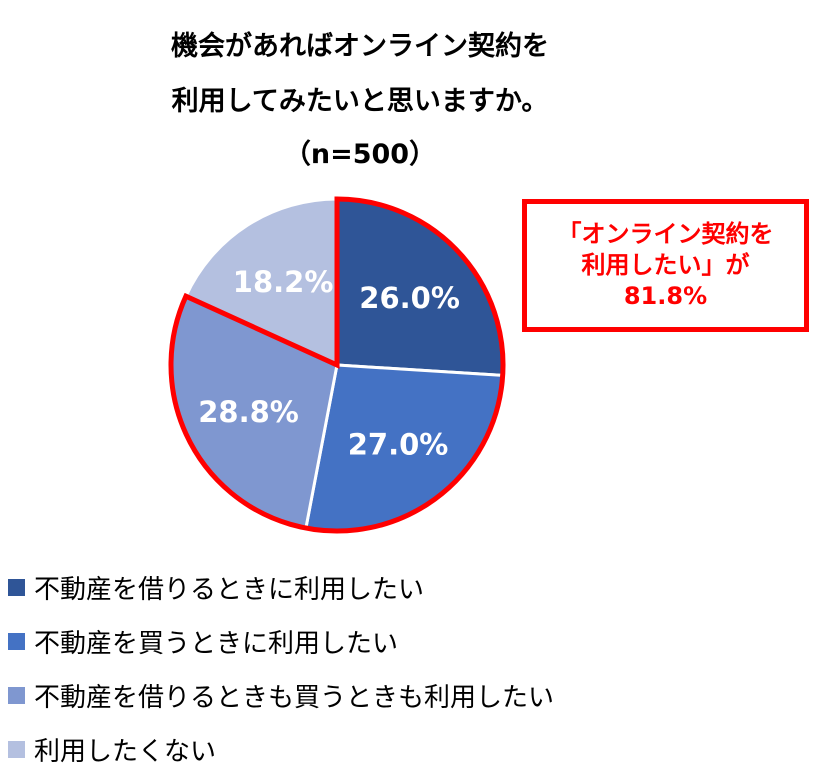 This screenshot has width=831, height=778. Describe the element at coordinates (398, 445) in the screenshot. I see `pie-label-buy: 27.0%` at that location.